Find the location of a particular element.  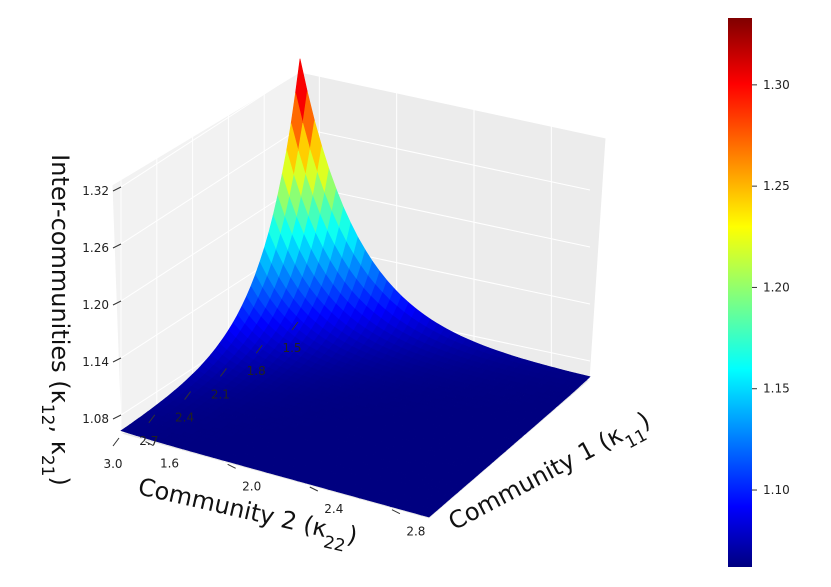

x-tick-label: 2.8 is located at coordinates (415, 532).